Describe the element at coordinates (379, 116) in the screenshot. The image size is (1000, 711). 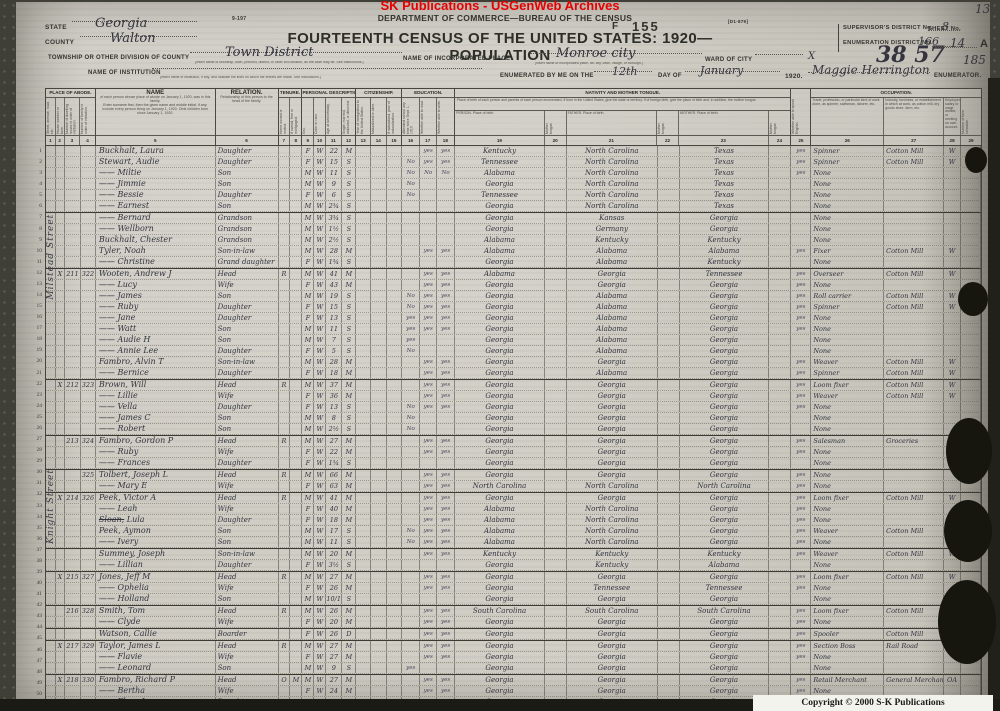
I see `column-header: Naturalized or alien.` at that location.